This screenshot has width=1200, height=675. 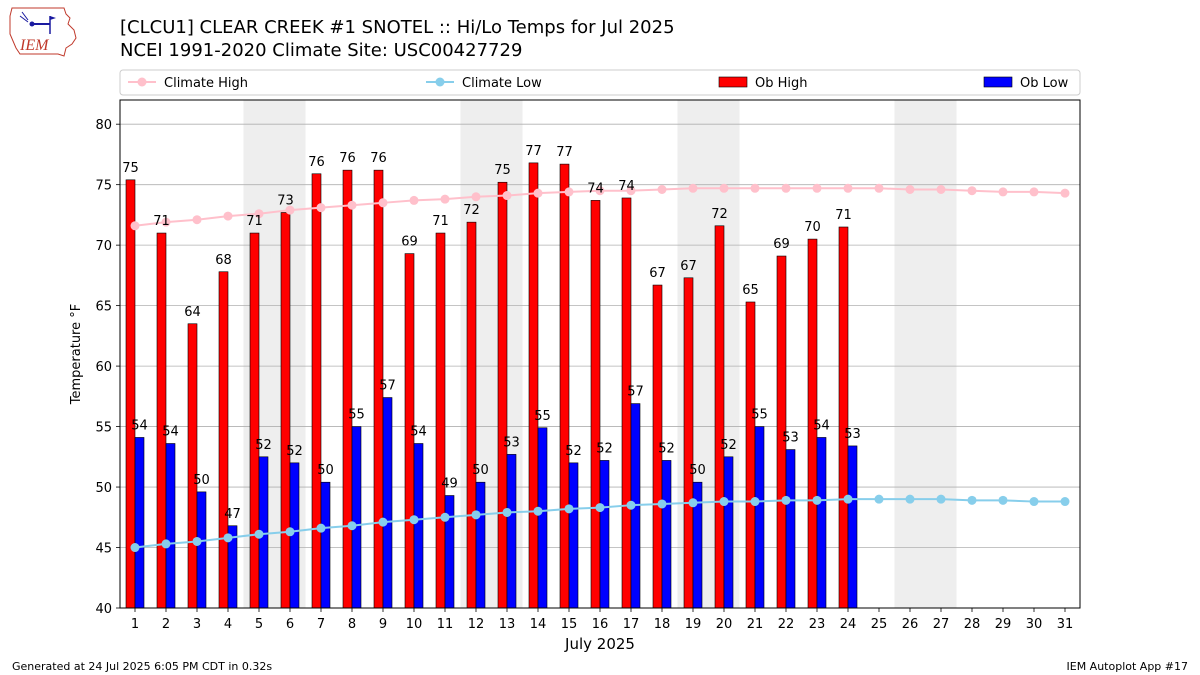 What do you see at coordinates (43, 32) in the screenshot?
I see `iem-logo: IEM` at bounding box center [43, 32].